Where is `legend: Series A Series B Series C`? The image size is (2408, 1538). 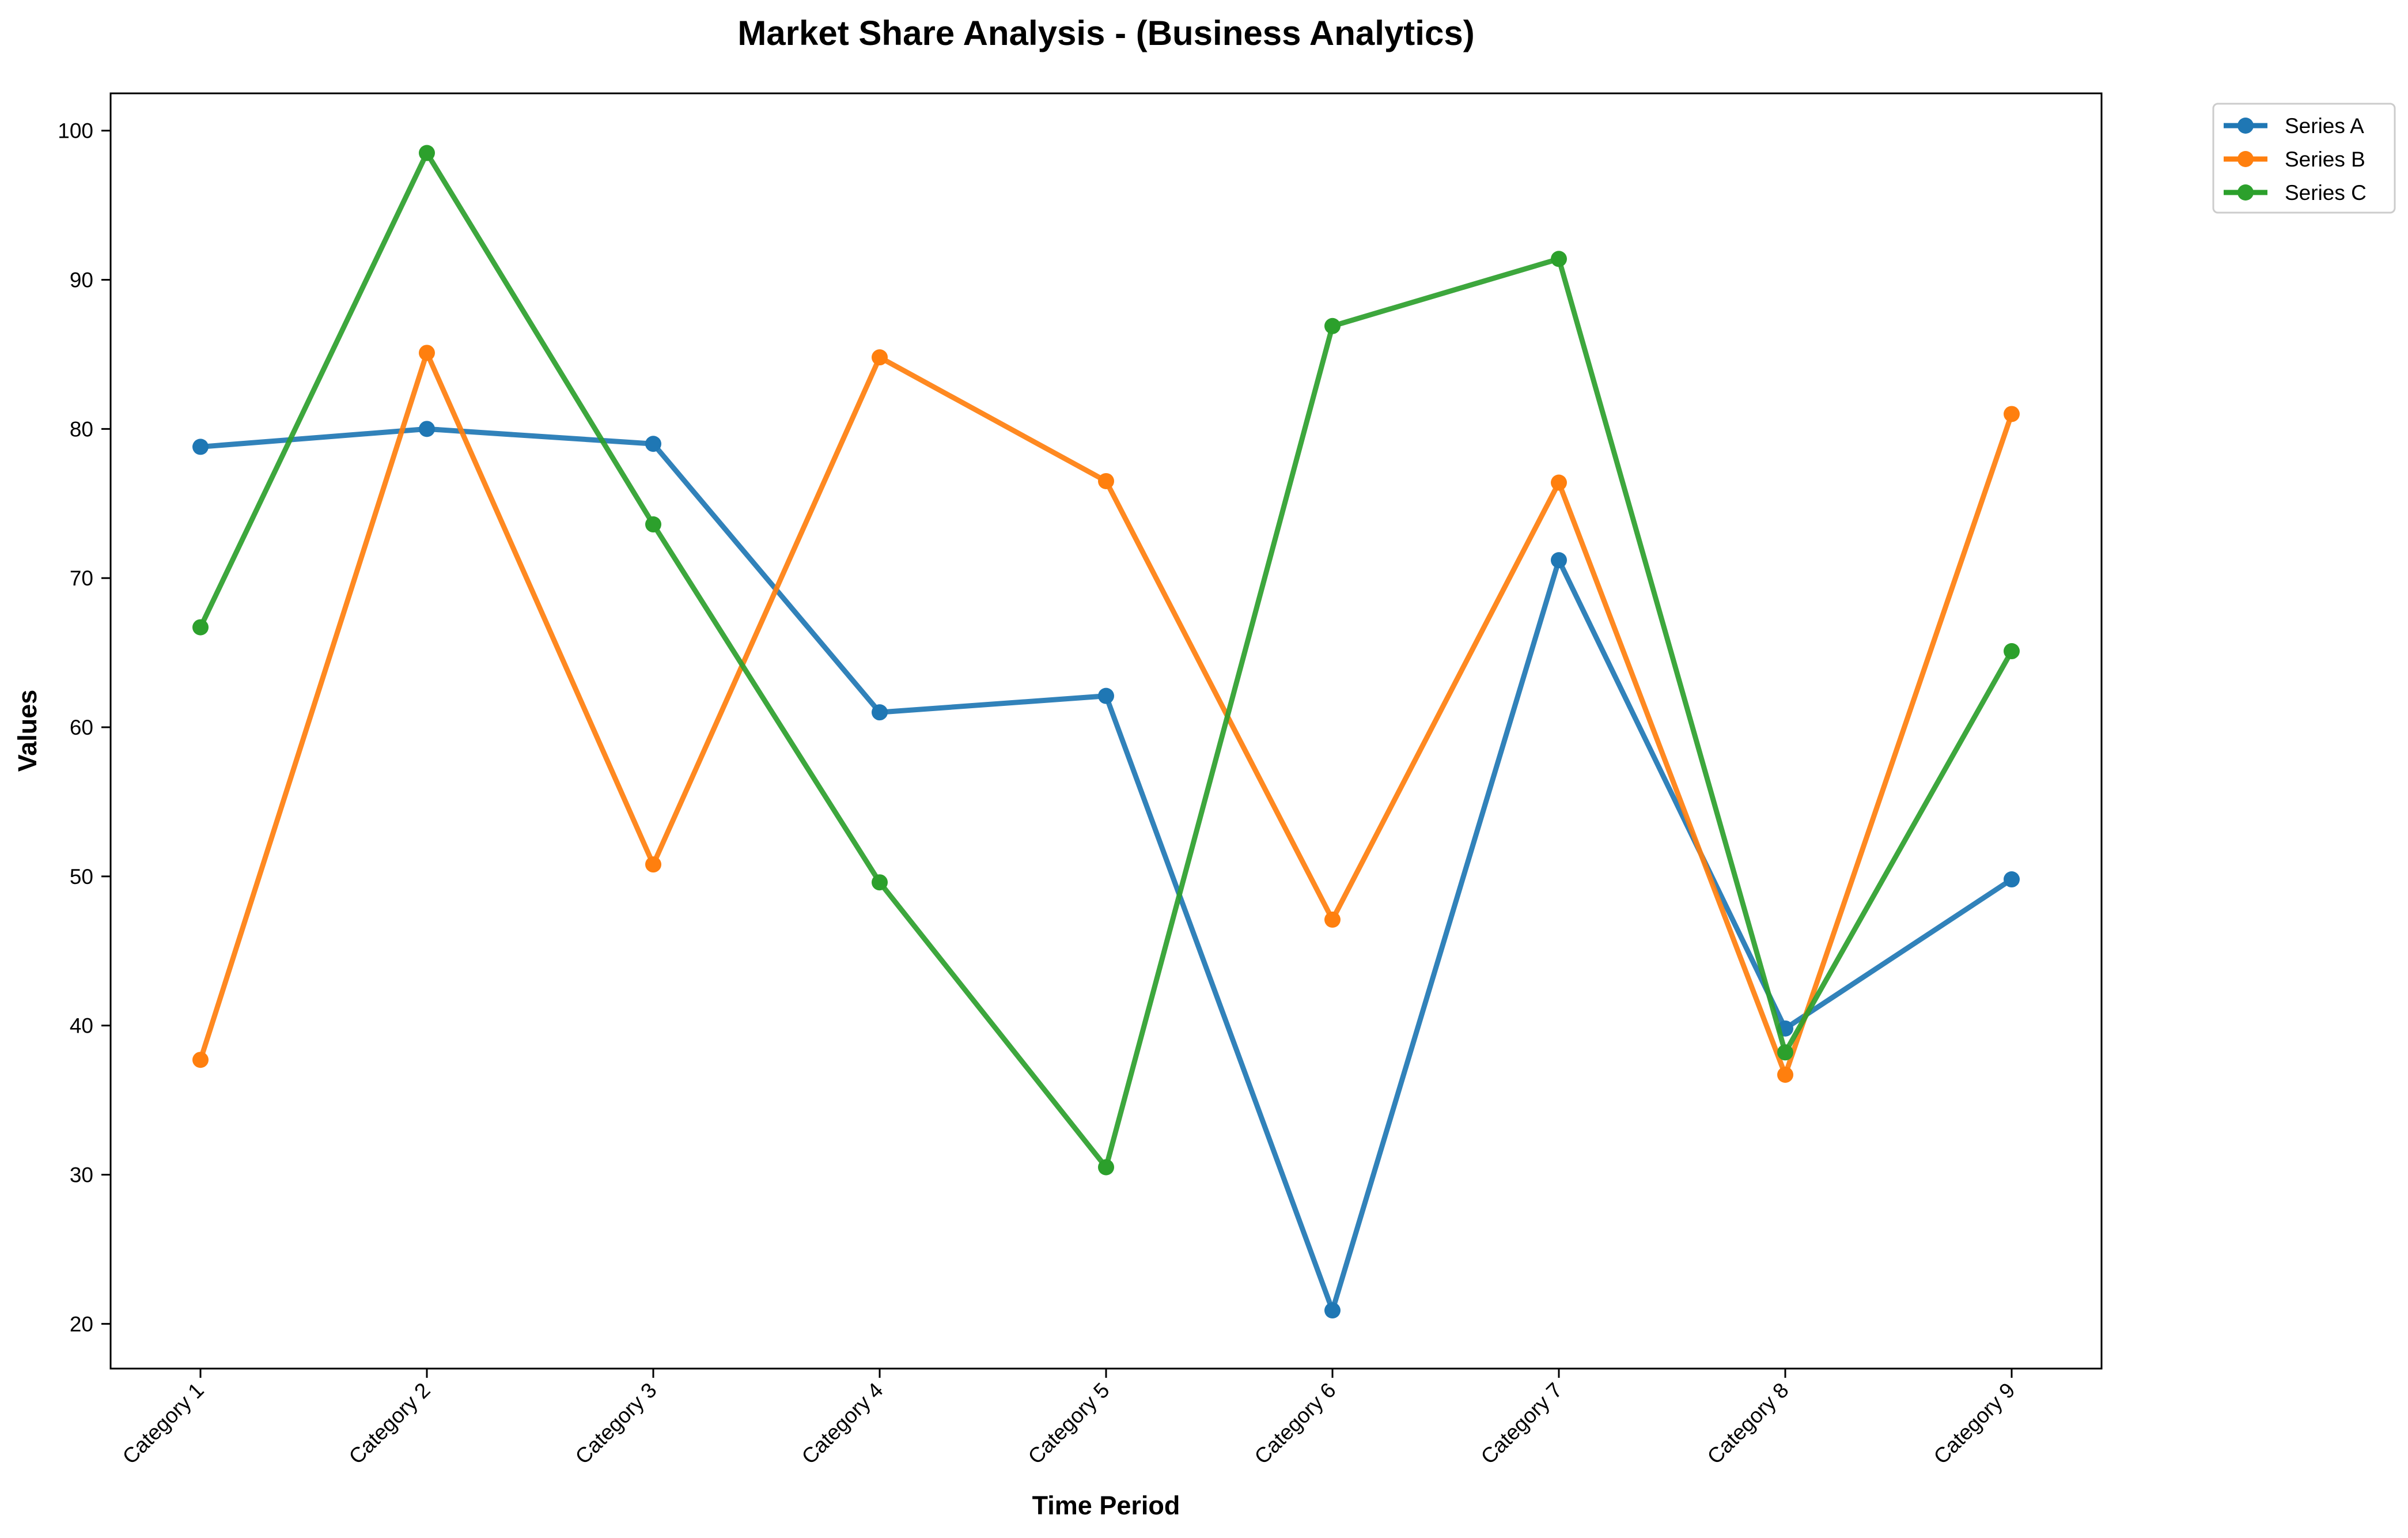
legend: Series A Series B Series C is located at coordinates (2304, 158).